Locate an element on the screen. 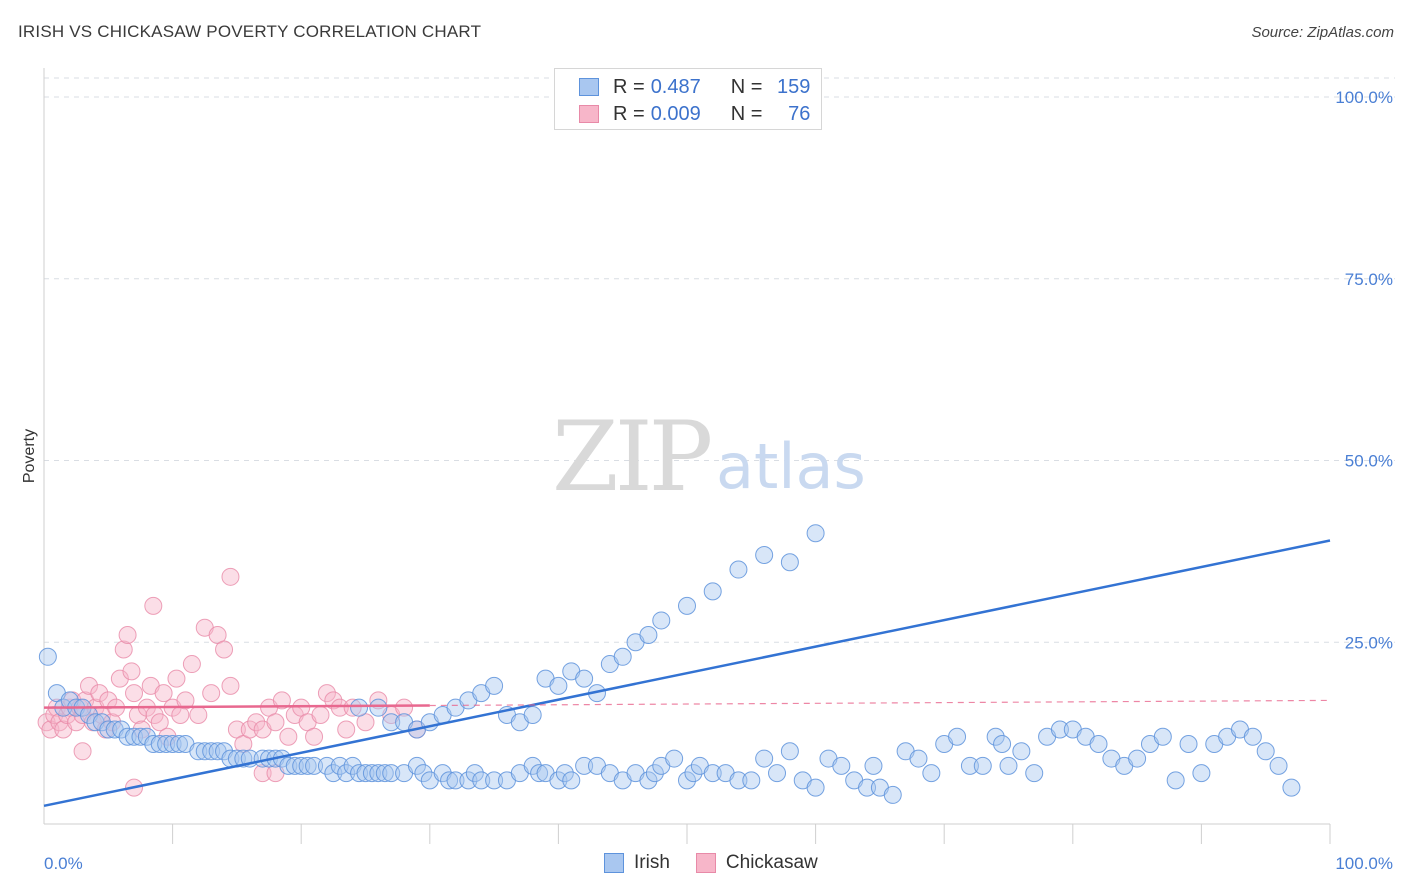  chickasaw-n-value: 76 is located at coordinates (799, 113).